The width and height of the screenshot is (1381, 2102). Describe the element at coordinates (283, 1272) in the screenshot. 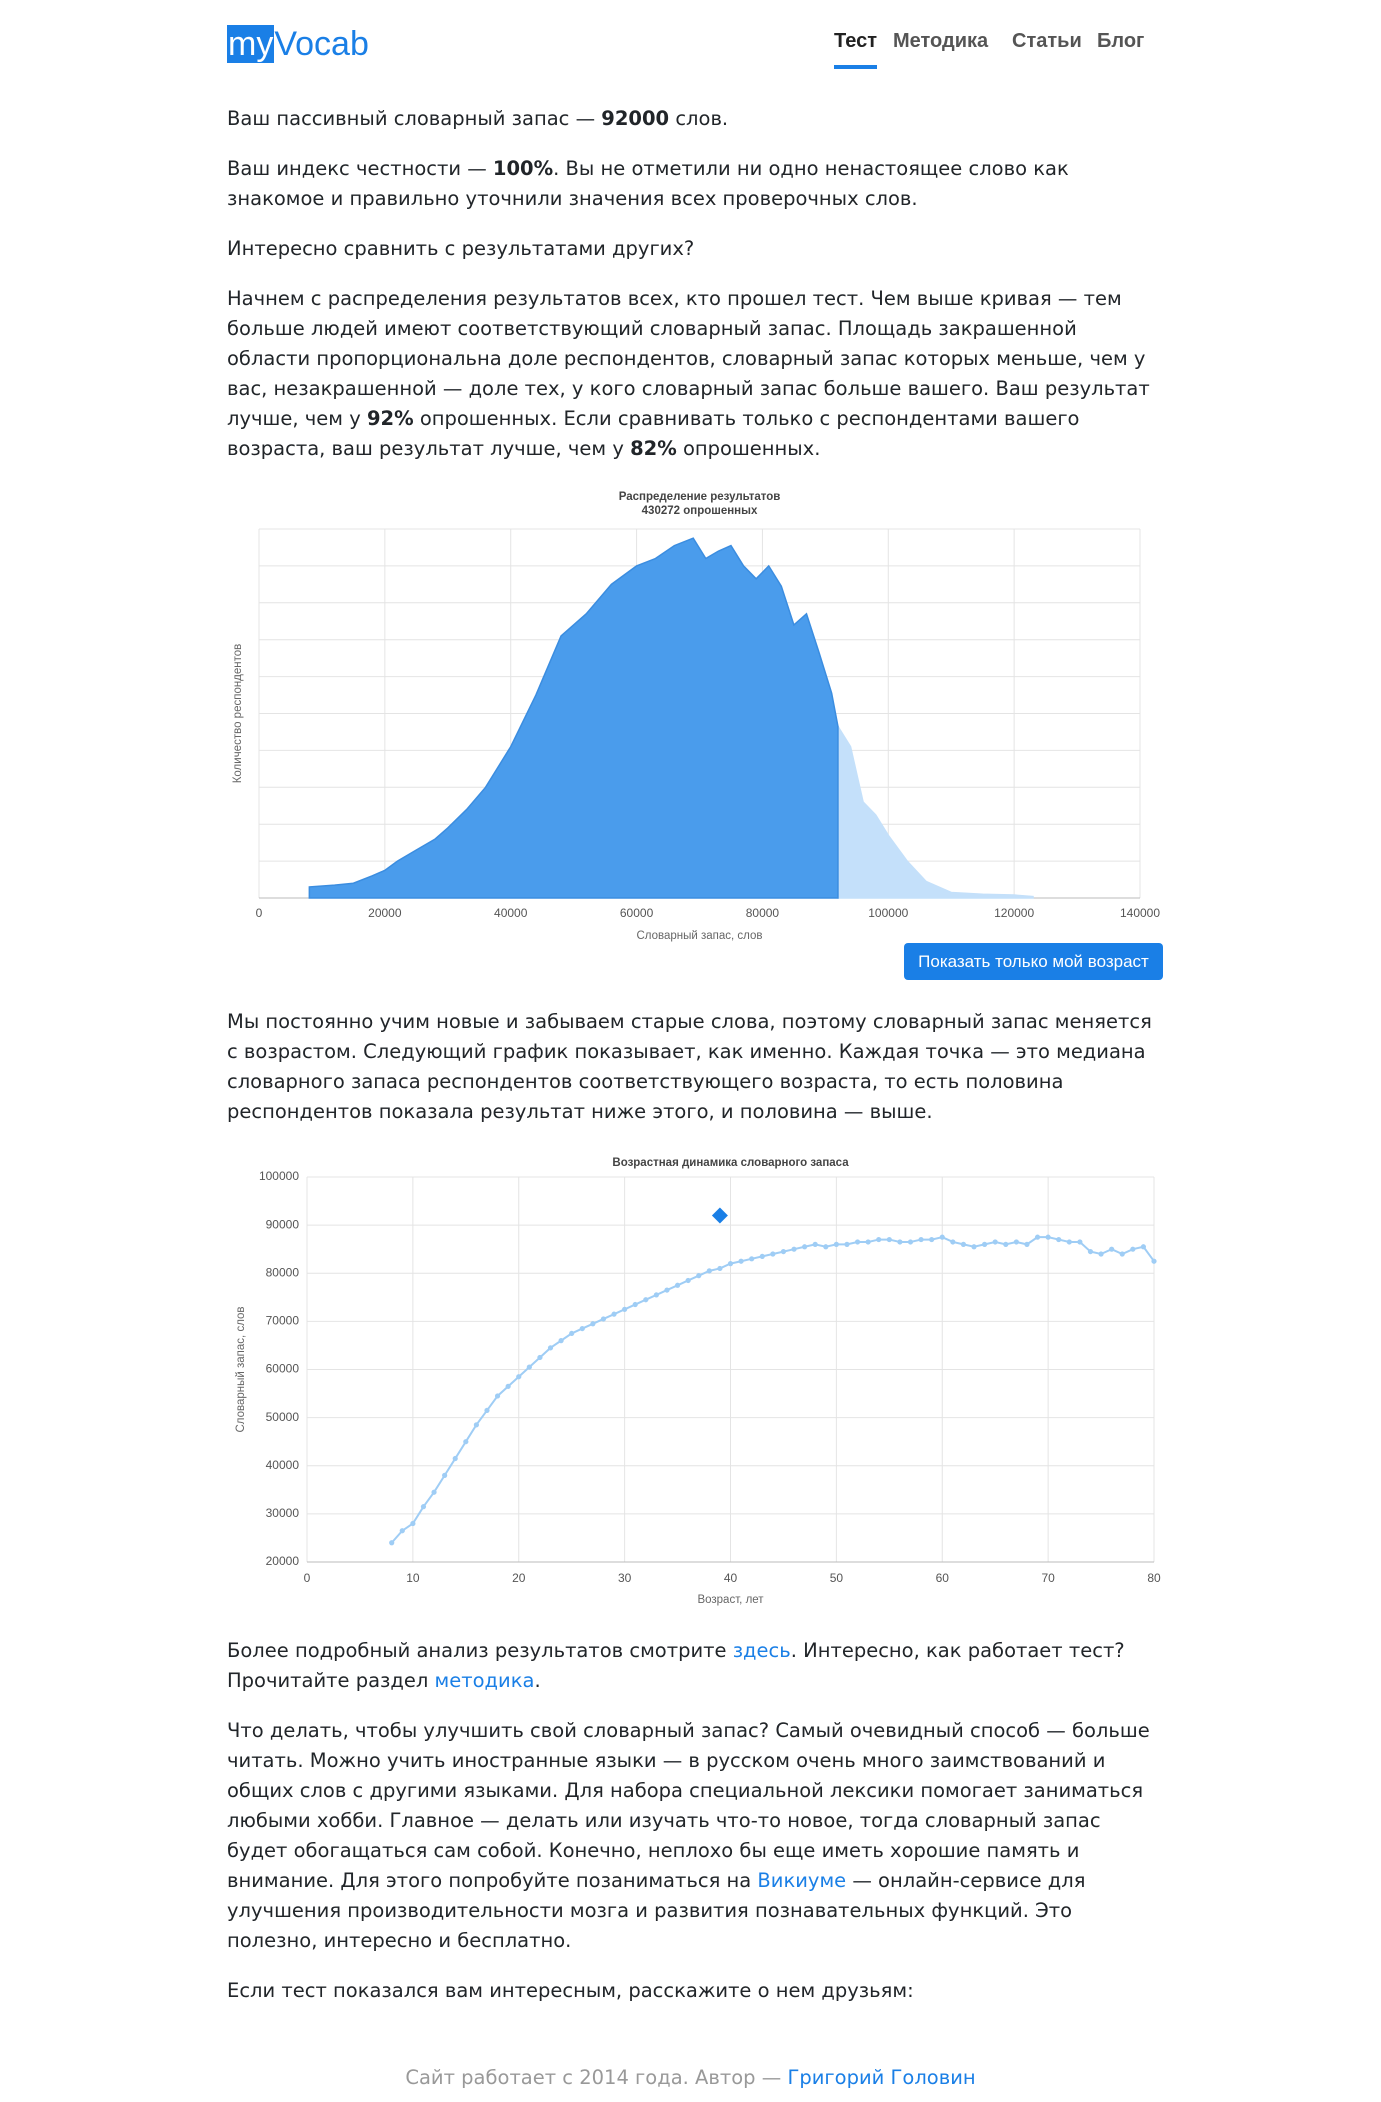

I see `y-tick-label: 80000` at that location.